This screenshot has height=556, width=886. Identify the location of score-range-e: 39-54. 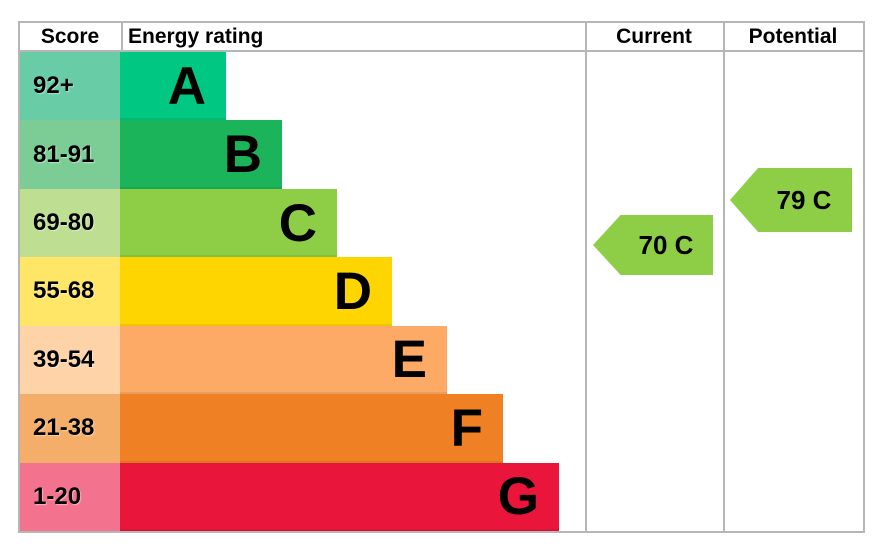
(70, 360).